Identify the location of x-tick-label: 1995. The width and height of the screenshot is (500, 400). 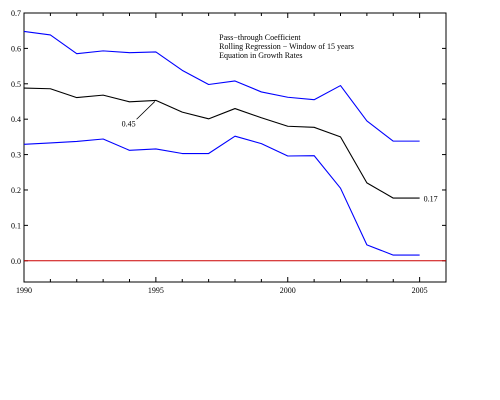
(156, 290).